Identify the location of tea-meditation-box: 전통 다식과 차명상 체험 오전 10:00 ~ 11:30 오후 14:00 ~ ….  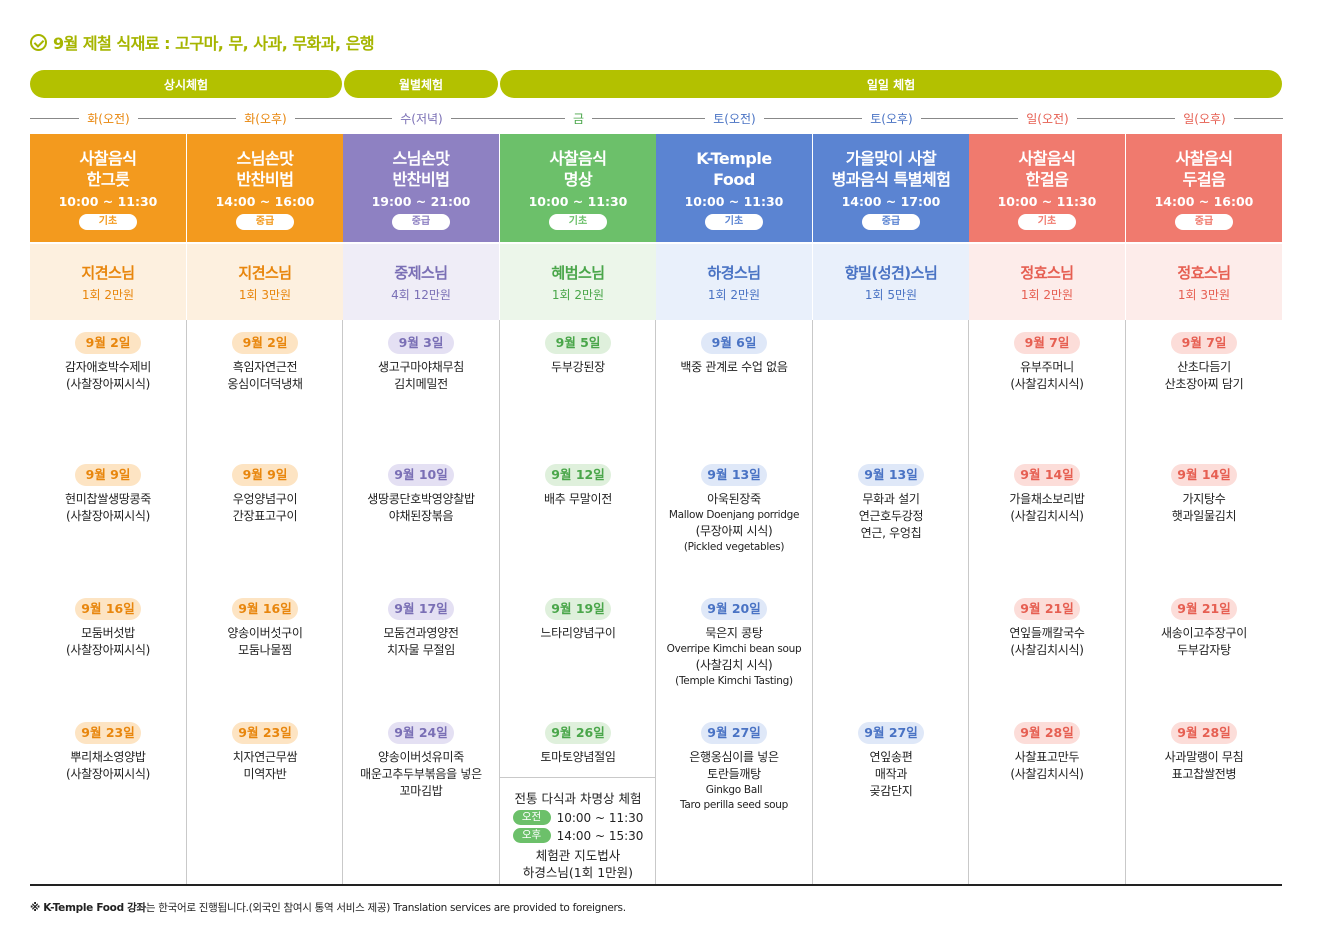
(578, 831).